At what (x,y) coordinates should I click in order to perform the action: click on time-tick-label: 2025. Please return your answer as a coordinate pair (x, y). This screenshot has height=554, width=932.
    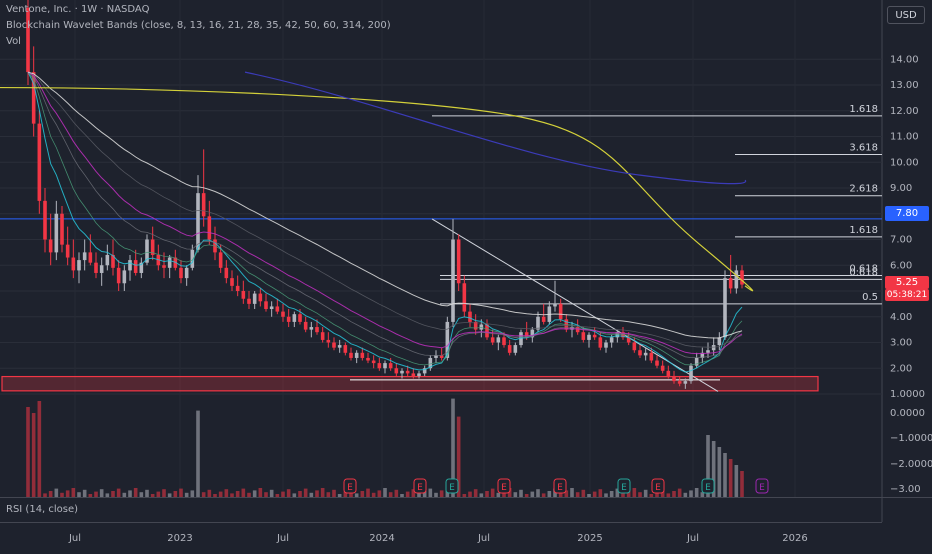
    Looking at the image, I should click on (589, 538).